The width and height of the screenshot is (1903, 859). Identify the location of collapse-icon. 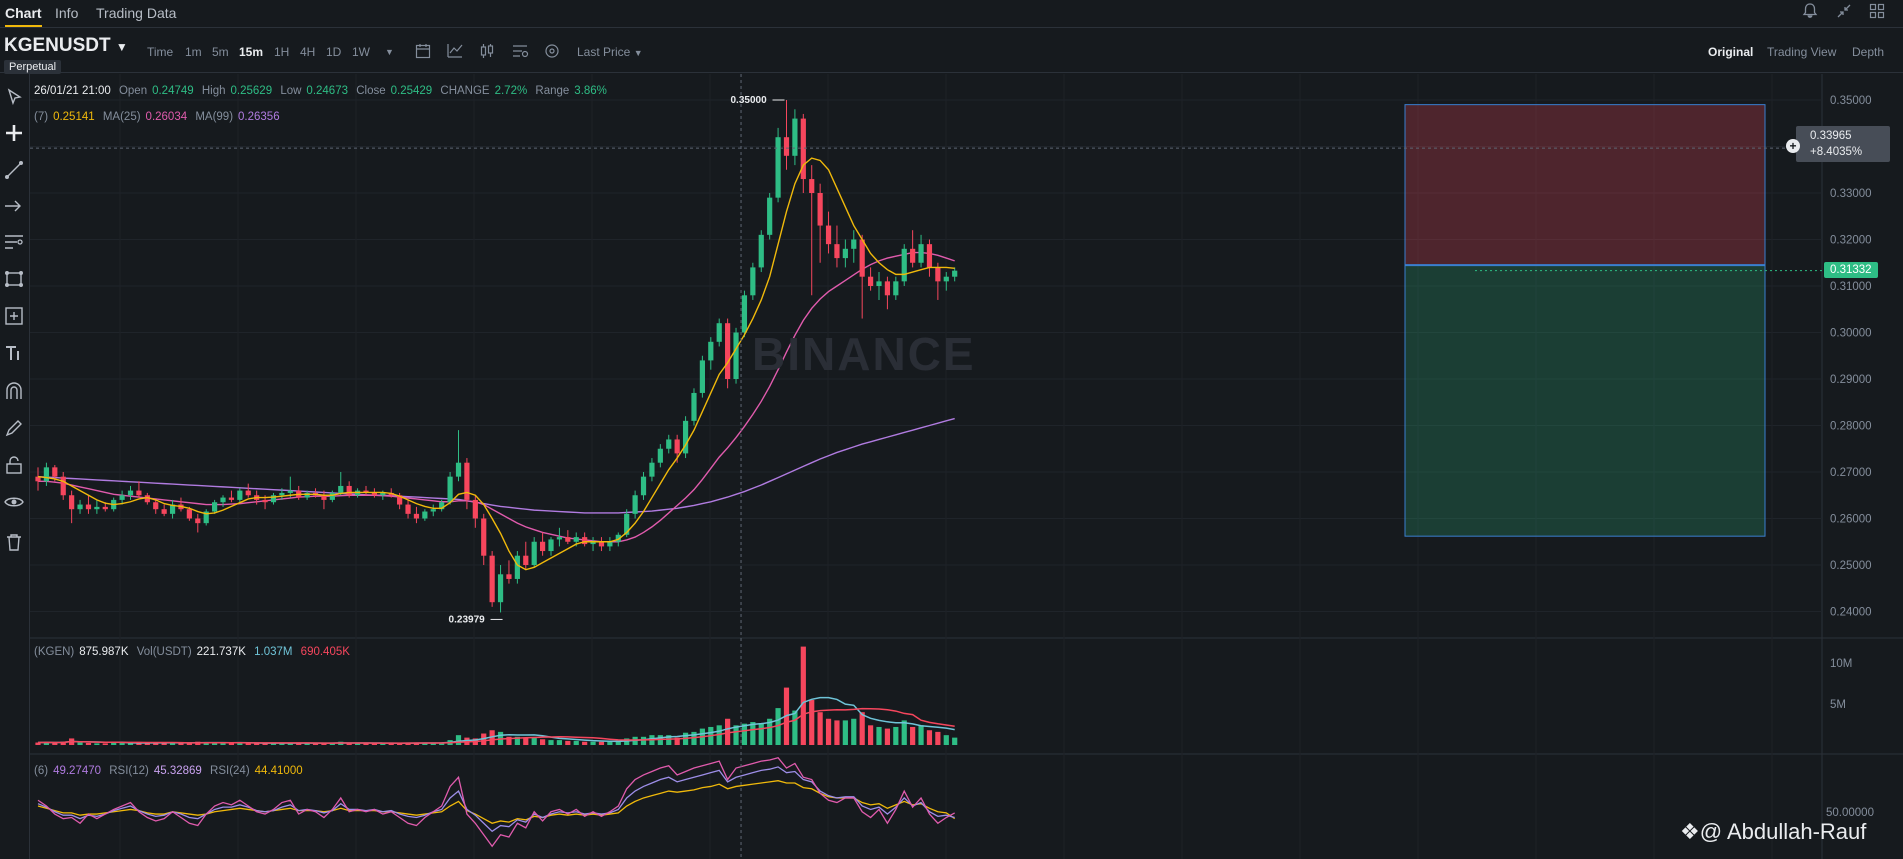
(1844, 11).